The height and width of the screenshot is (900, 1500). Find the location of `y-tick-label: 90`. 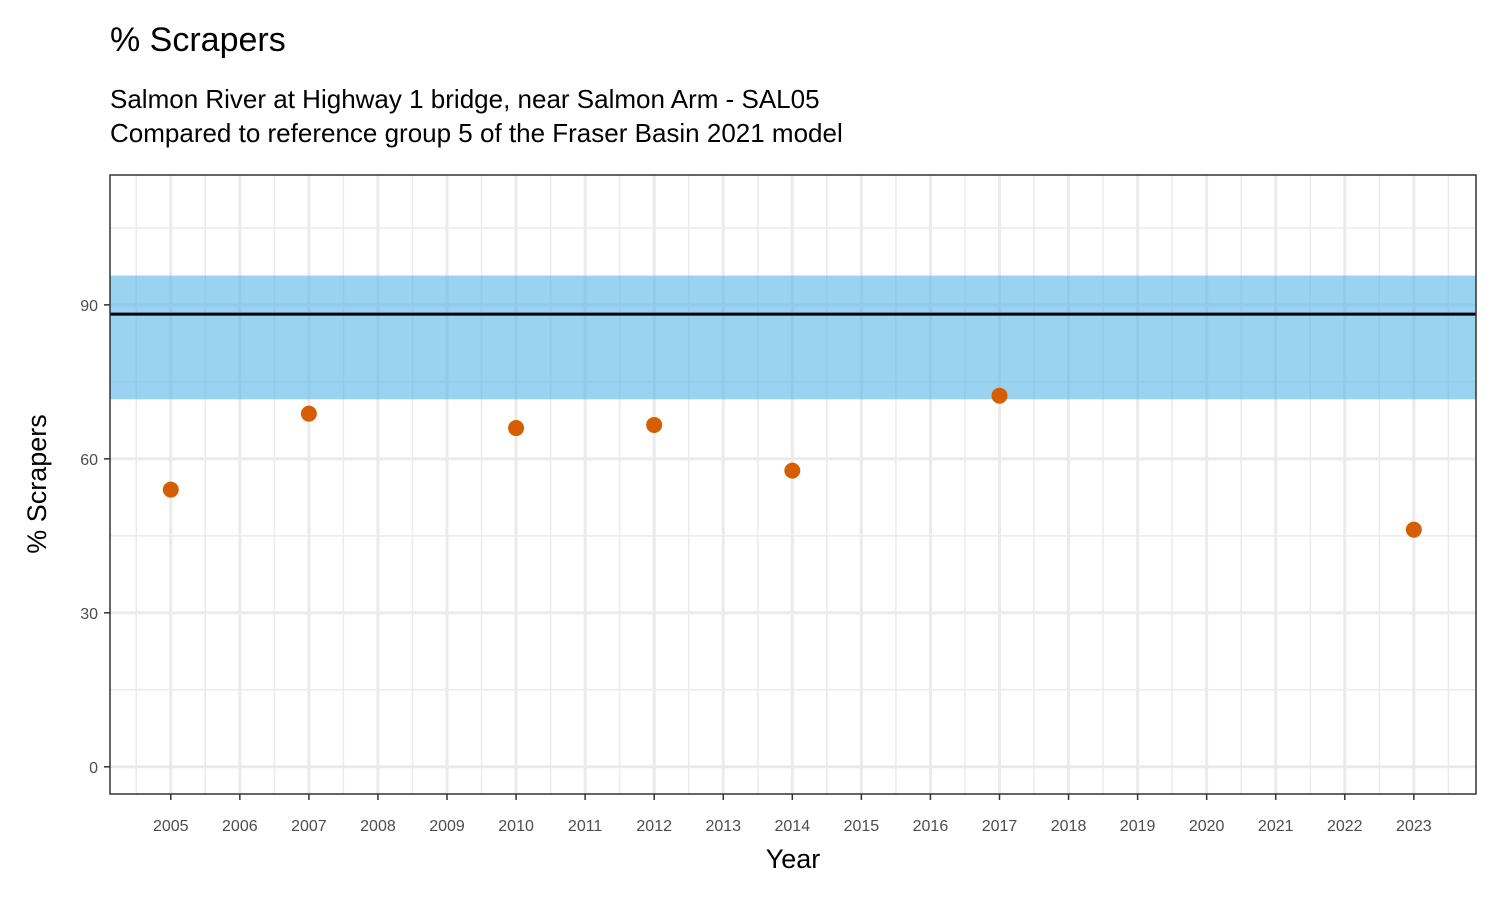

y-tick-label: 90 is located at coordinates (89, 306).